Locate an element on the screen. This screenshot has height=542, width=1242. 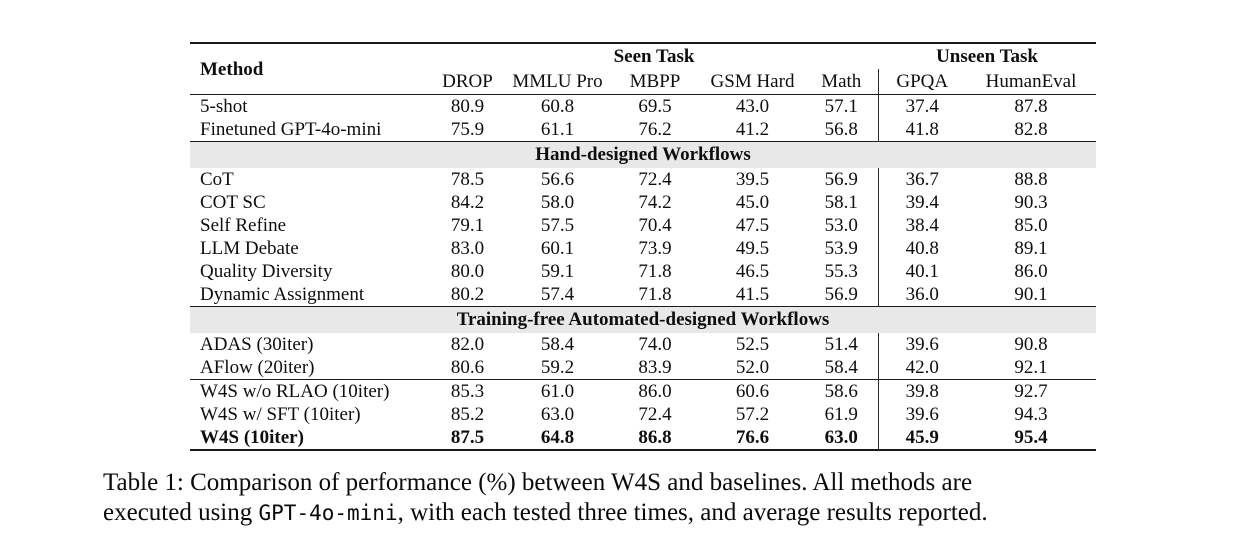
column-header-mbpp: MBPP is located at coordinates (655, 82).